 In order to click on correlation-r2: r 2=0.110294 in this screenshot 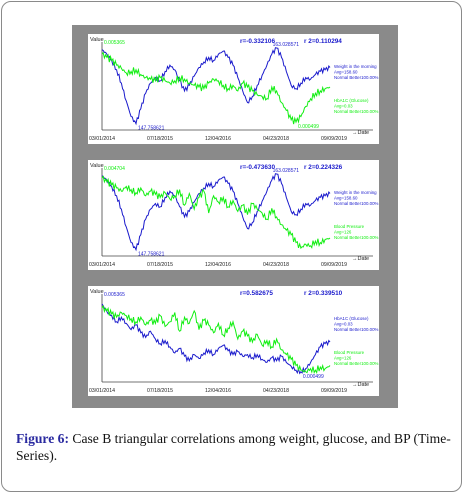, I will do `click(323, 41)`.